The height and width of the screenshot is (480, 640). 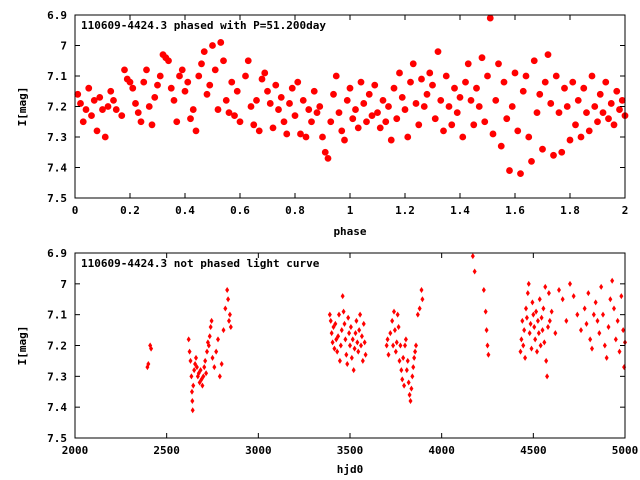 What do you see at coordinates (441, 450) in the screenshot?
I see `unphased-x-tick-label: 4000` at bounding box center [441, 450].